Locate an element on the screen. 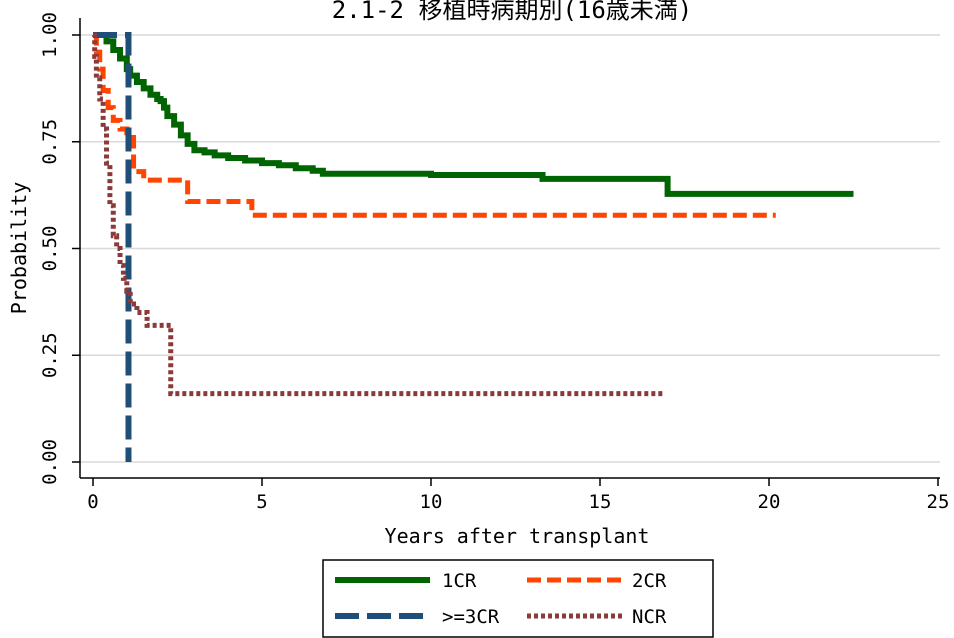 The width and height of the screenshot is (954, 638). x-tick-label-2: 10 is located at coordinates (431, 502).